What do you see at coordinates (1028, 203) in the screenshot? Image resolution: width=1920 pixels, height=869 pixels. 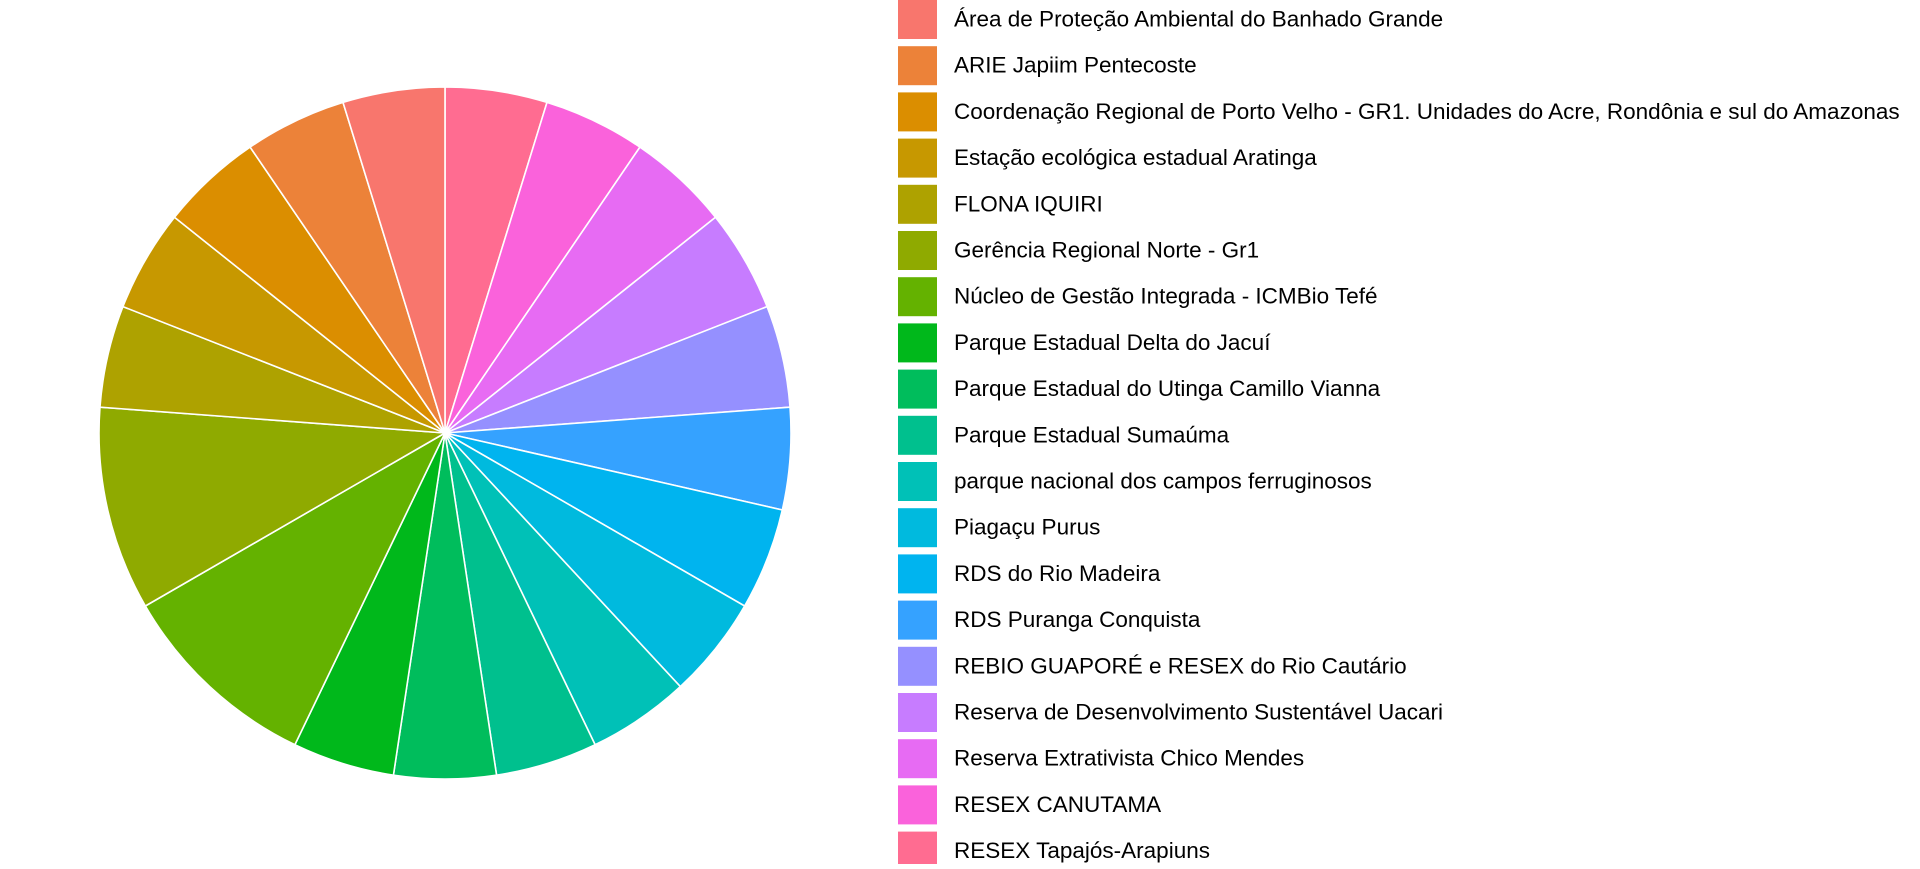 I see `legend-label-4: FLONA IQUIRI` at bounding box center [1028, 203].